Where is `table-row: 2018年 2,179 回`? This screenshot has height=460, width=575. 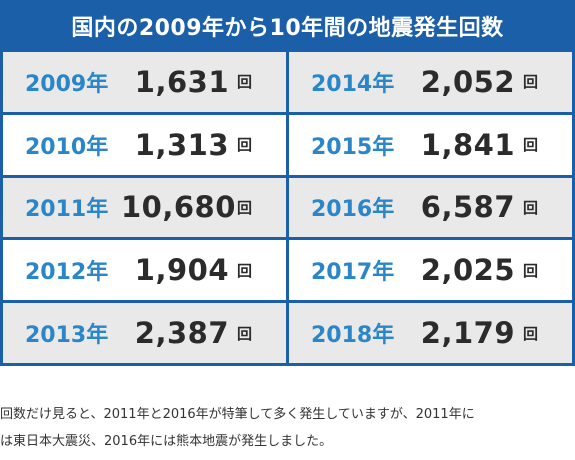 table-row: 2018年 2,179 回 is located at coordinates (430, 333).